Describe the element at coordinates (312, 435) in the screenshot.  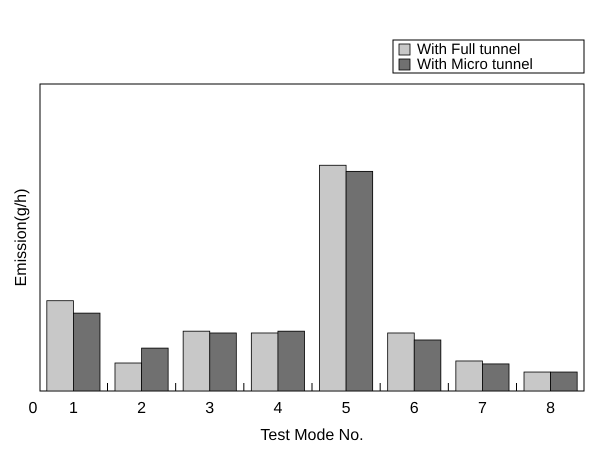
I see `x-axis-title: Test Mode No.` at that location.